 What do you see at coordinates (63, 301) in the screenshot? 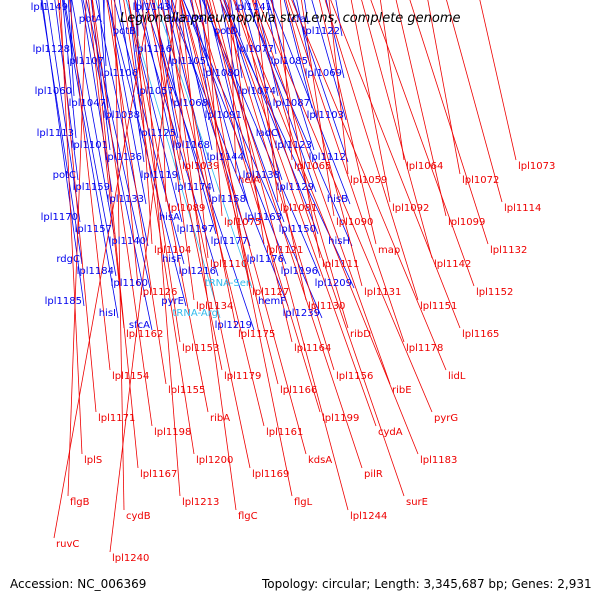
I see `gene-label: lpl1185` at bounding box center [63, 301].